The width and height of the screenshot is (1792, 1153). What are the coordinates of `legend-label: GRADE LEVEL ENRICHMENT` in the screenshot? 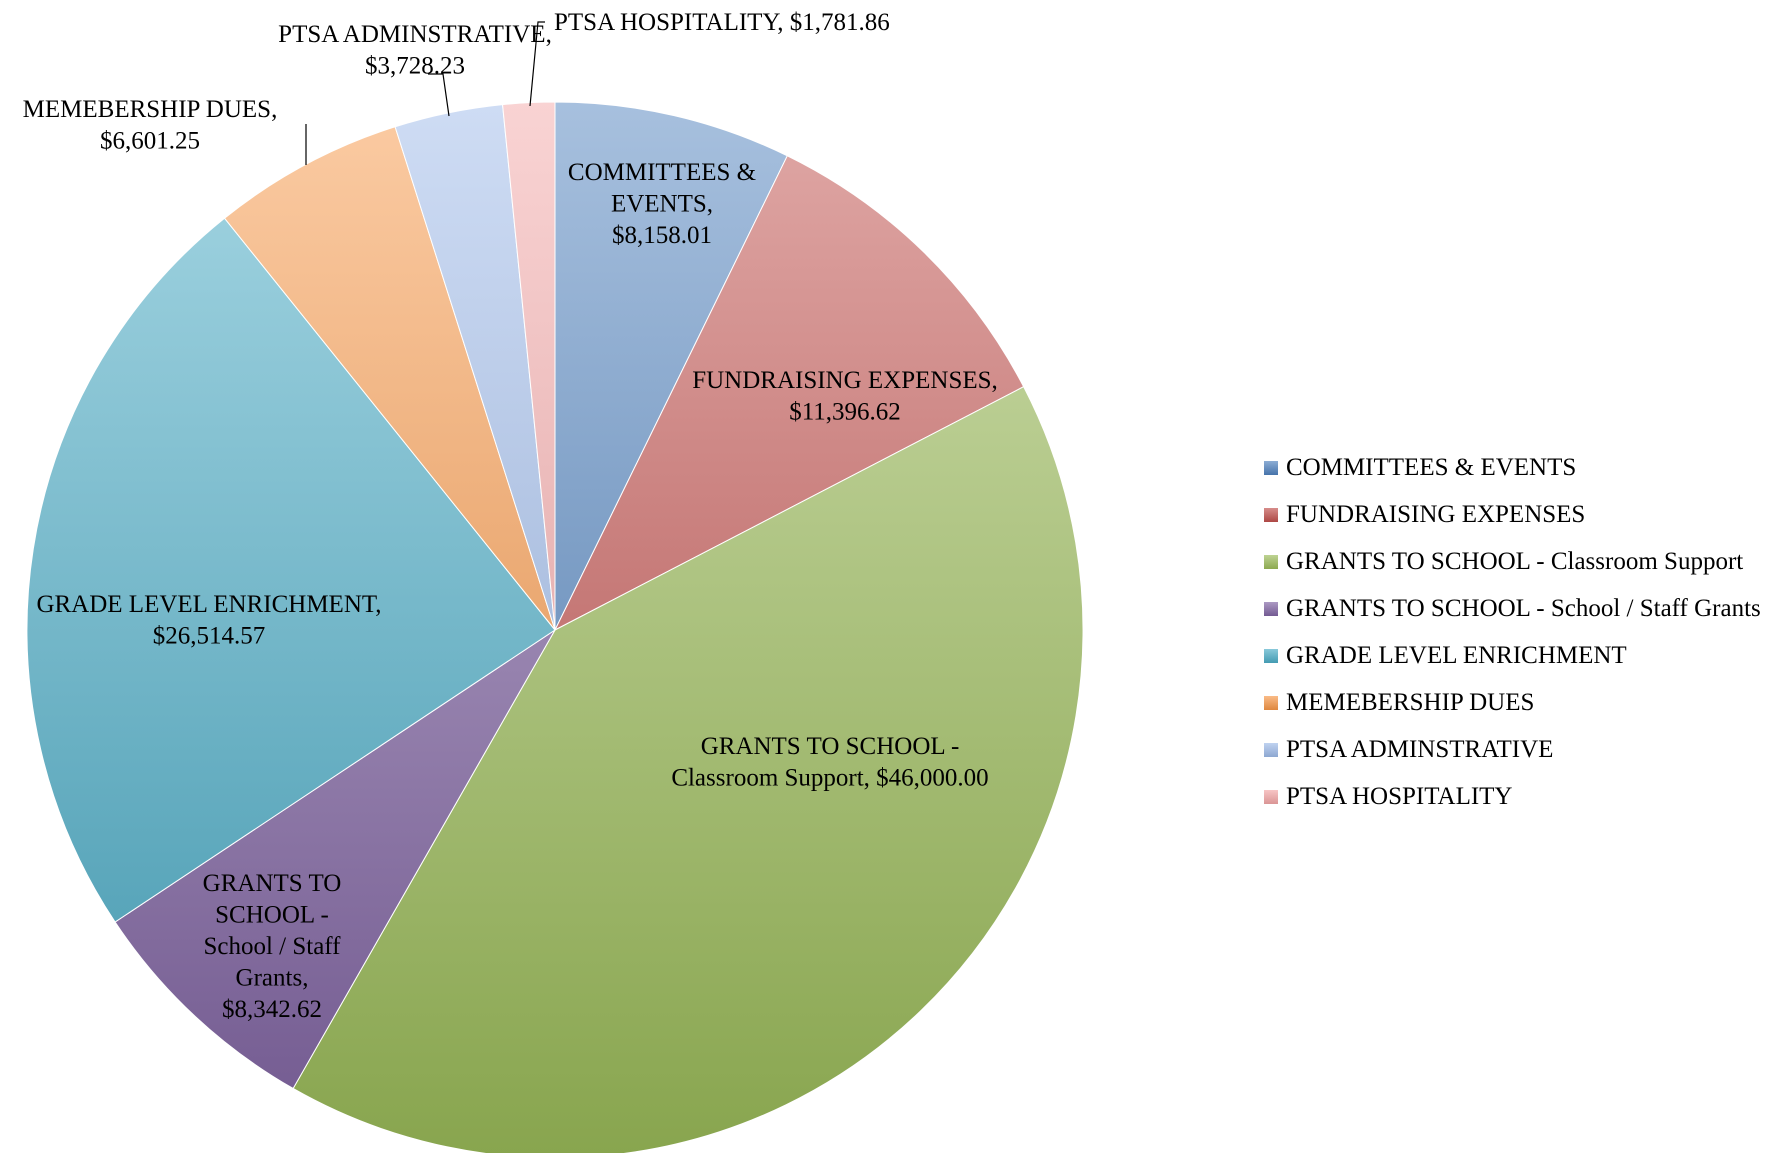 It's located at (1456, 655).